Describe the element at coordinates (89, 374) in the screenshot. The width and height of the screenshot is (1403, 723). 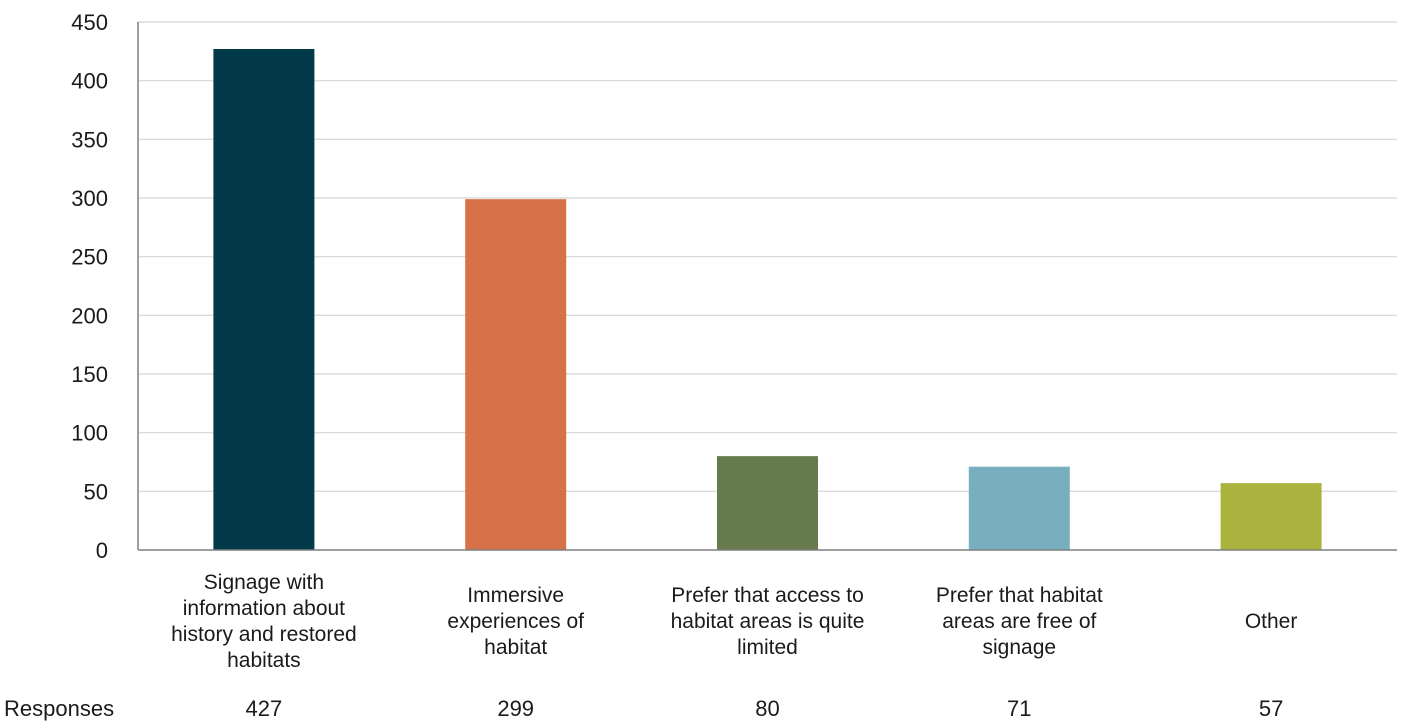
I see `y-tick-label: 150` at that location.